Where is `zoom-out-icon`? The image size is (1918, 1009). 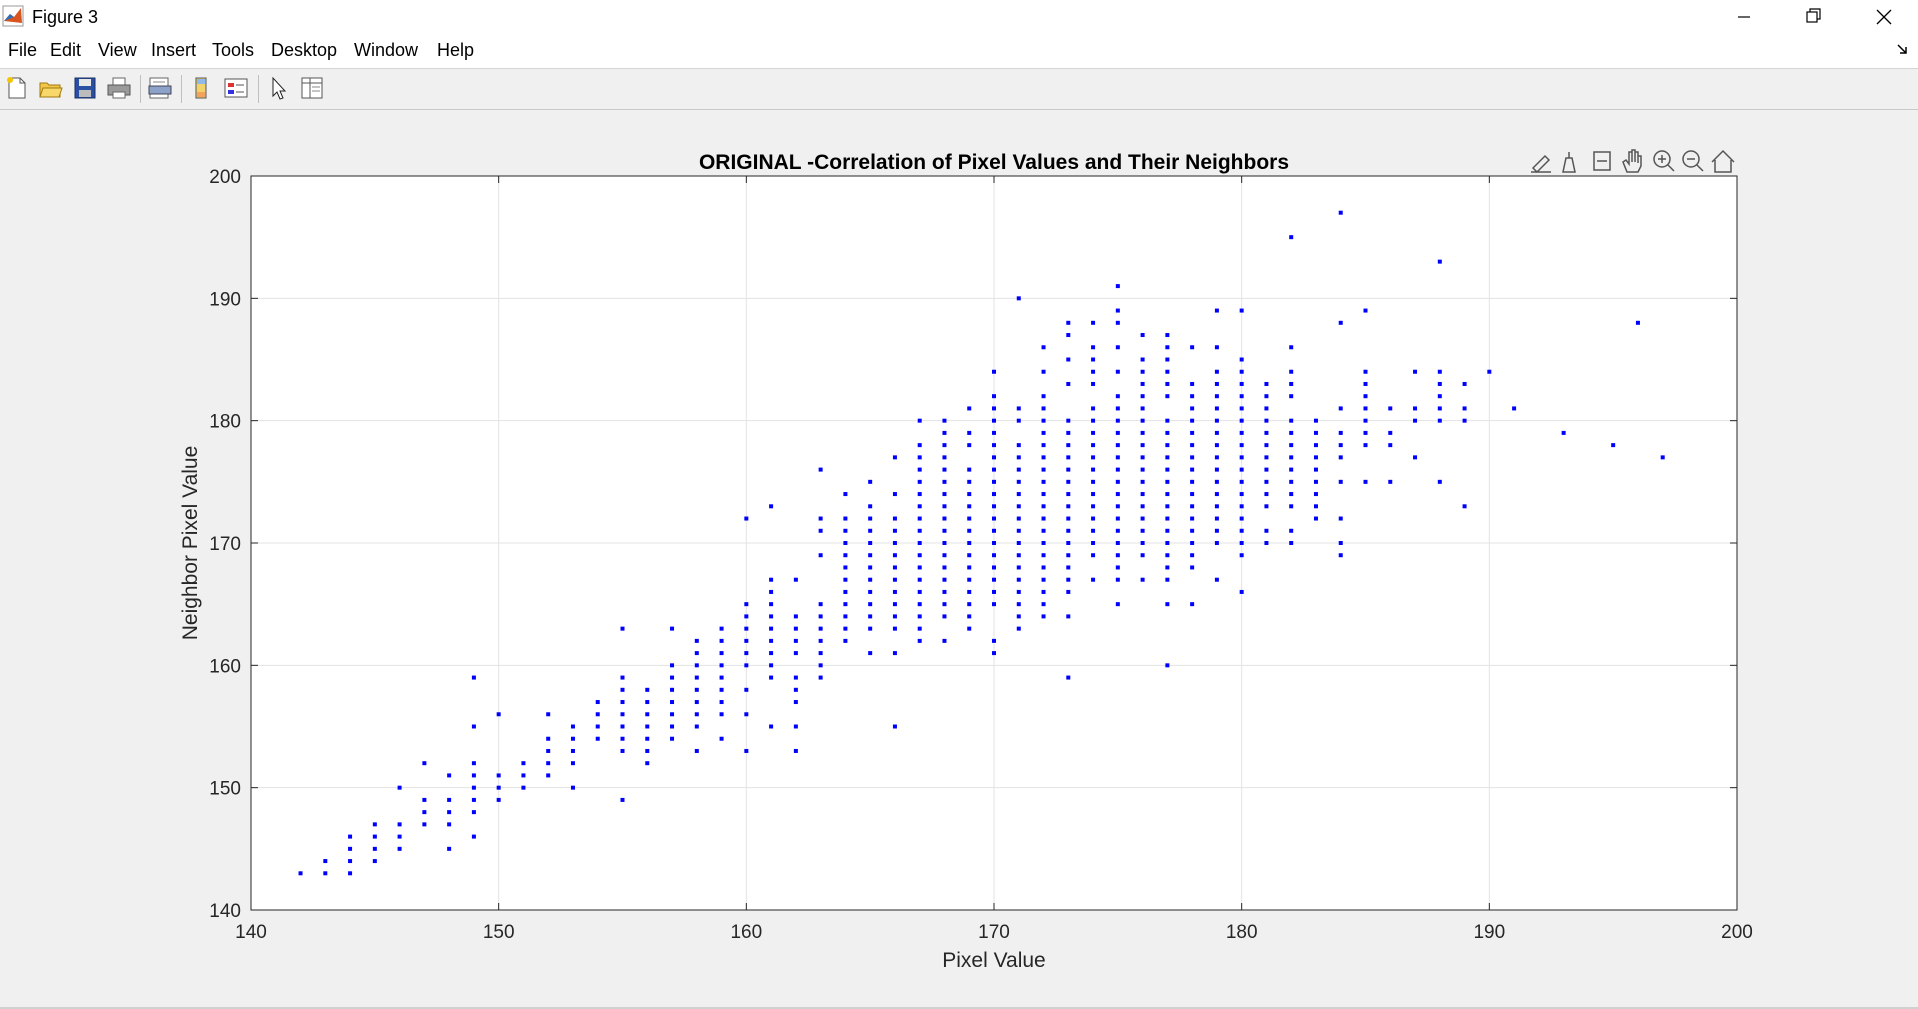
zoom-out-icon is located at coordinates (1693, 161).